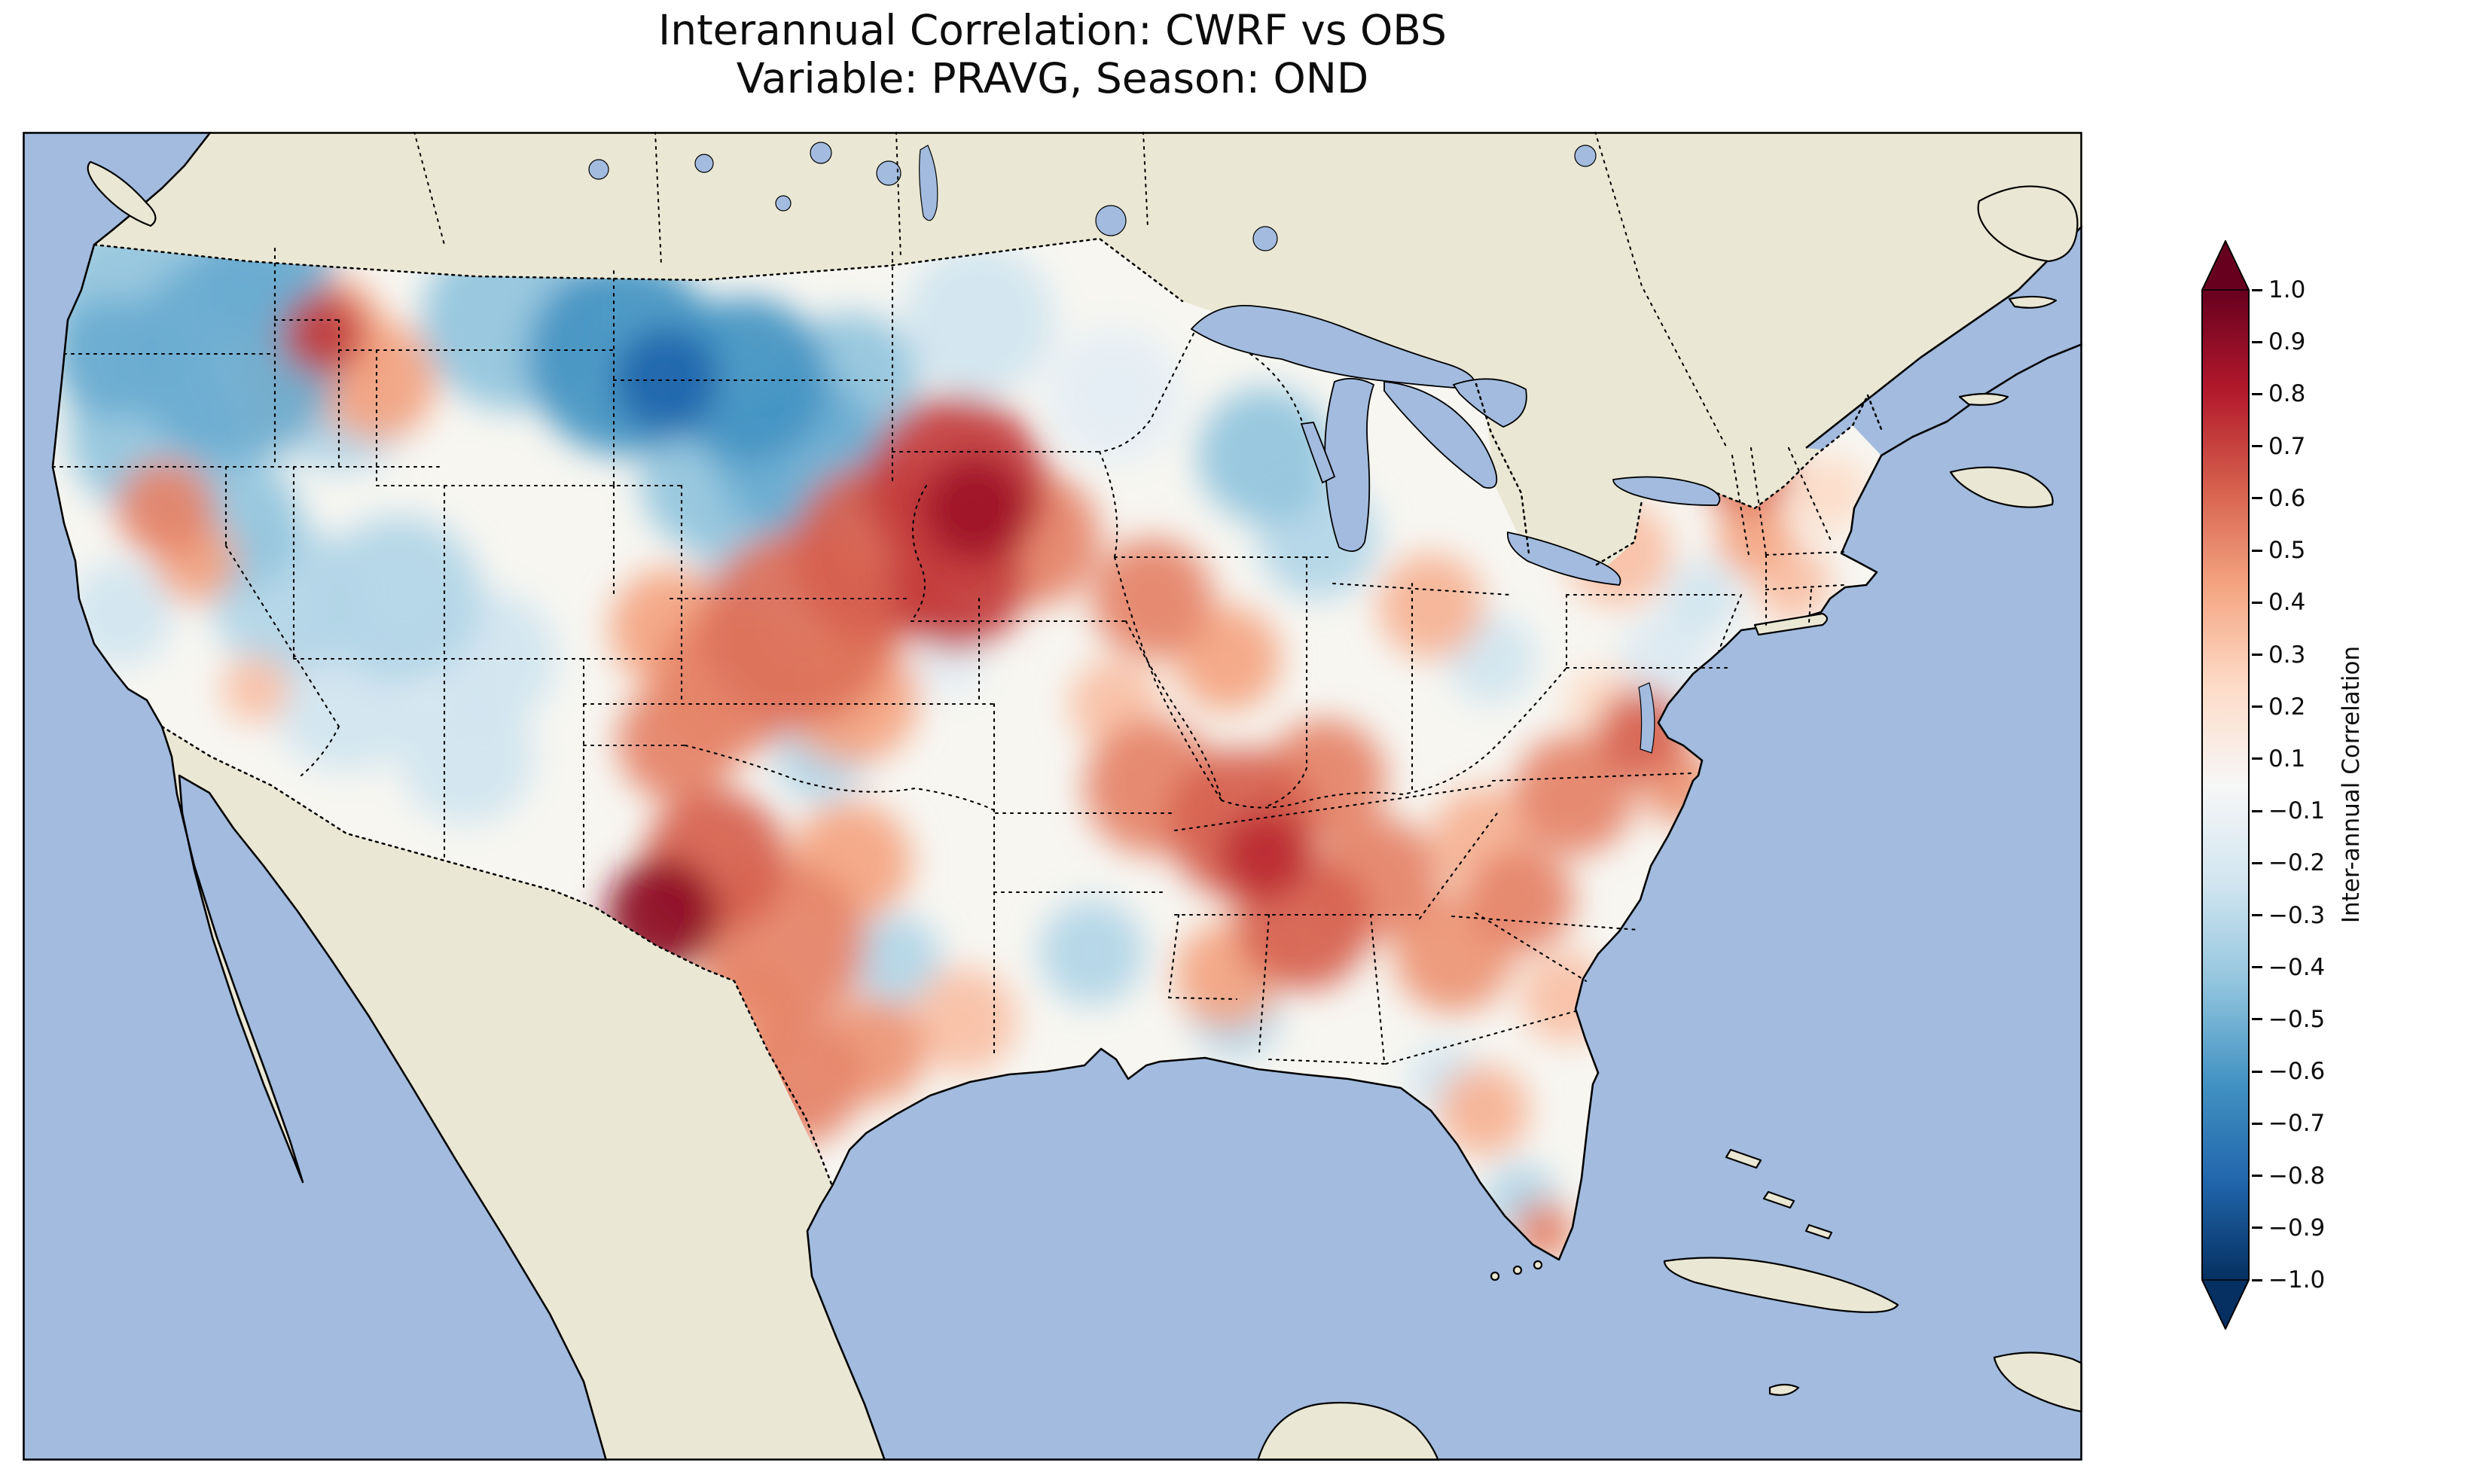  What do you see at coordinates (2287, 603) in the screenshot?
I see `tick-label: 0.4` at bounding box center [2287, 603].